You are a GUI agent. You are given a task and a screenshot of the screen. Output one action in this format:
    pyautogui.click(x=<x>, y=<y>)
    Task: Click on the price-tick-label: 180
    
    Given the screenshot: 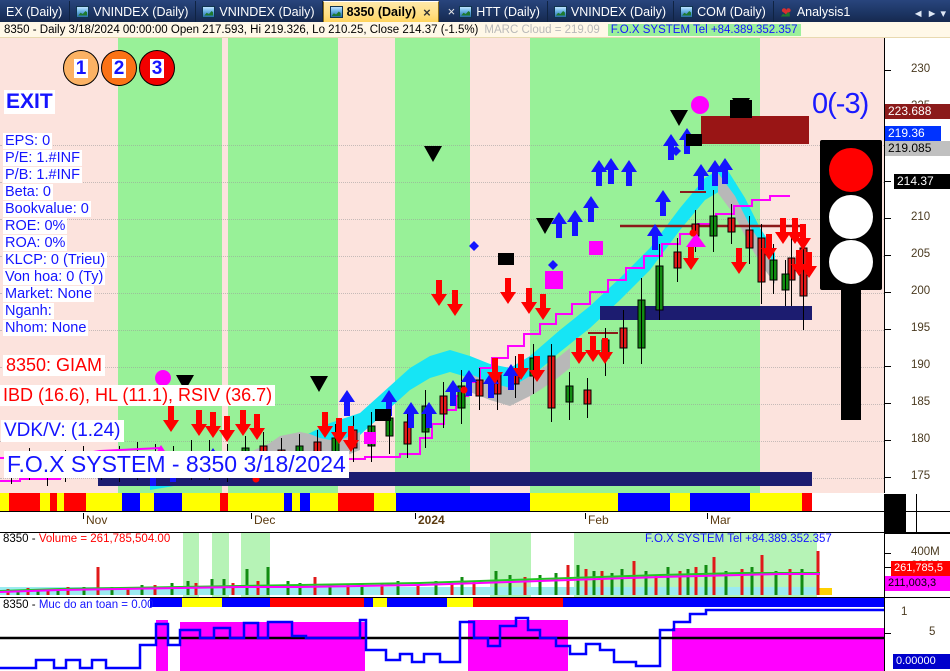 What is the action you would take?
    pyautogui.click(x=921, y=439)
    